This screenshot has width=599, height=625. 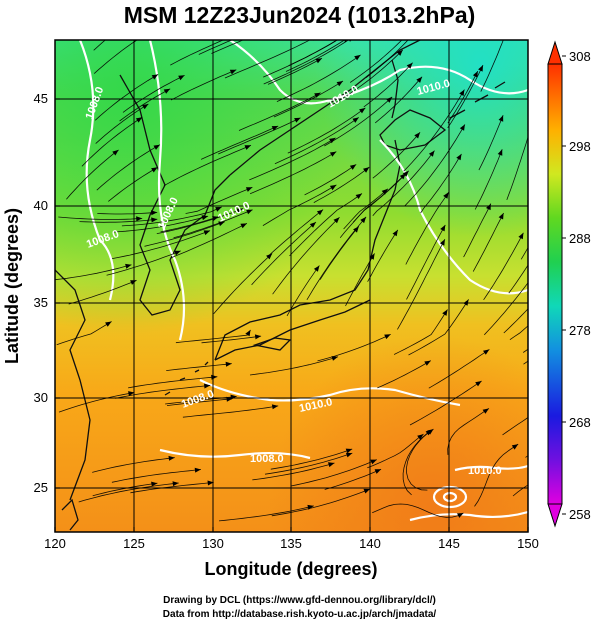 I want to click on x-tick-label: 120, so click(x=55, y=543).